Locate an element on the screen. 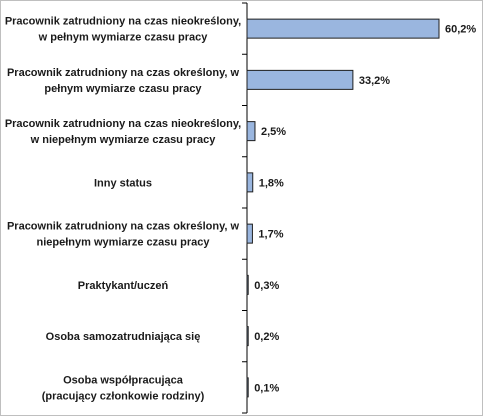 Image resolution: width=483 pixels, height=416 pixels. value-label: 2,5% is located at coordinates (273, 132).